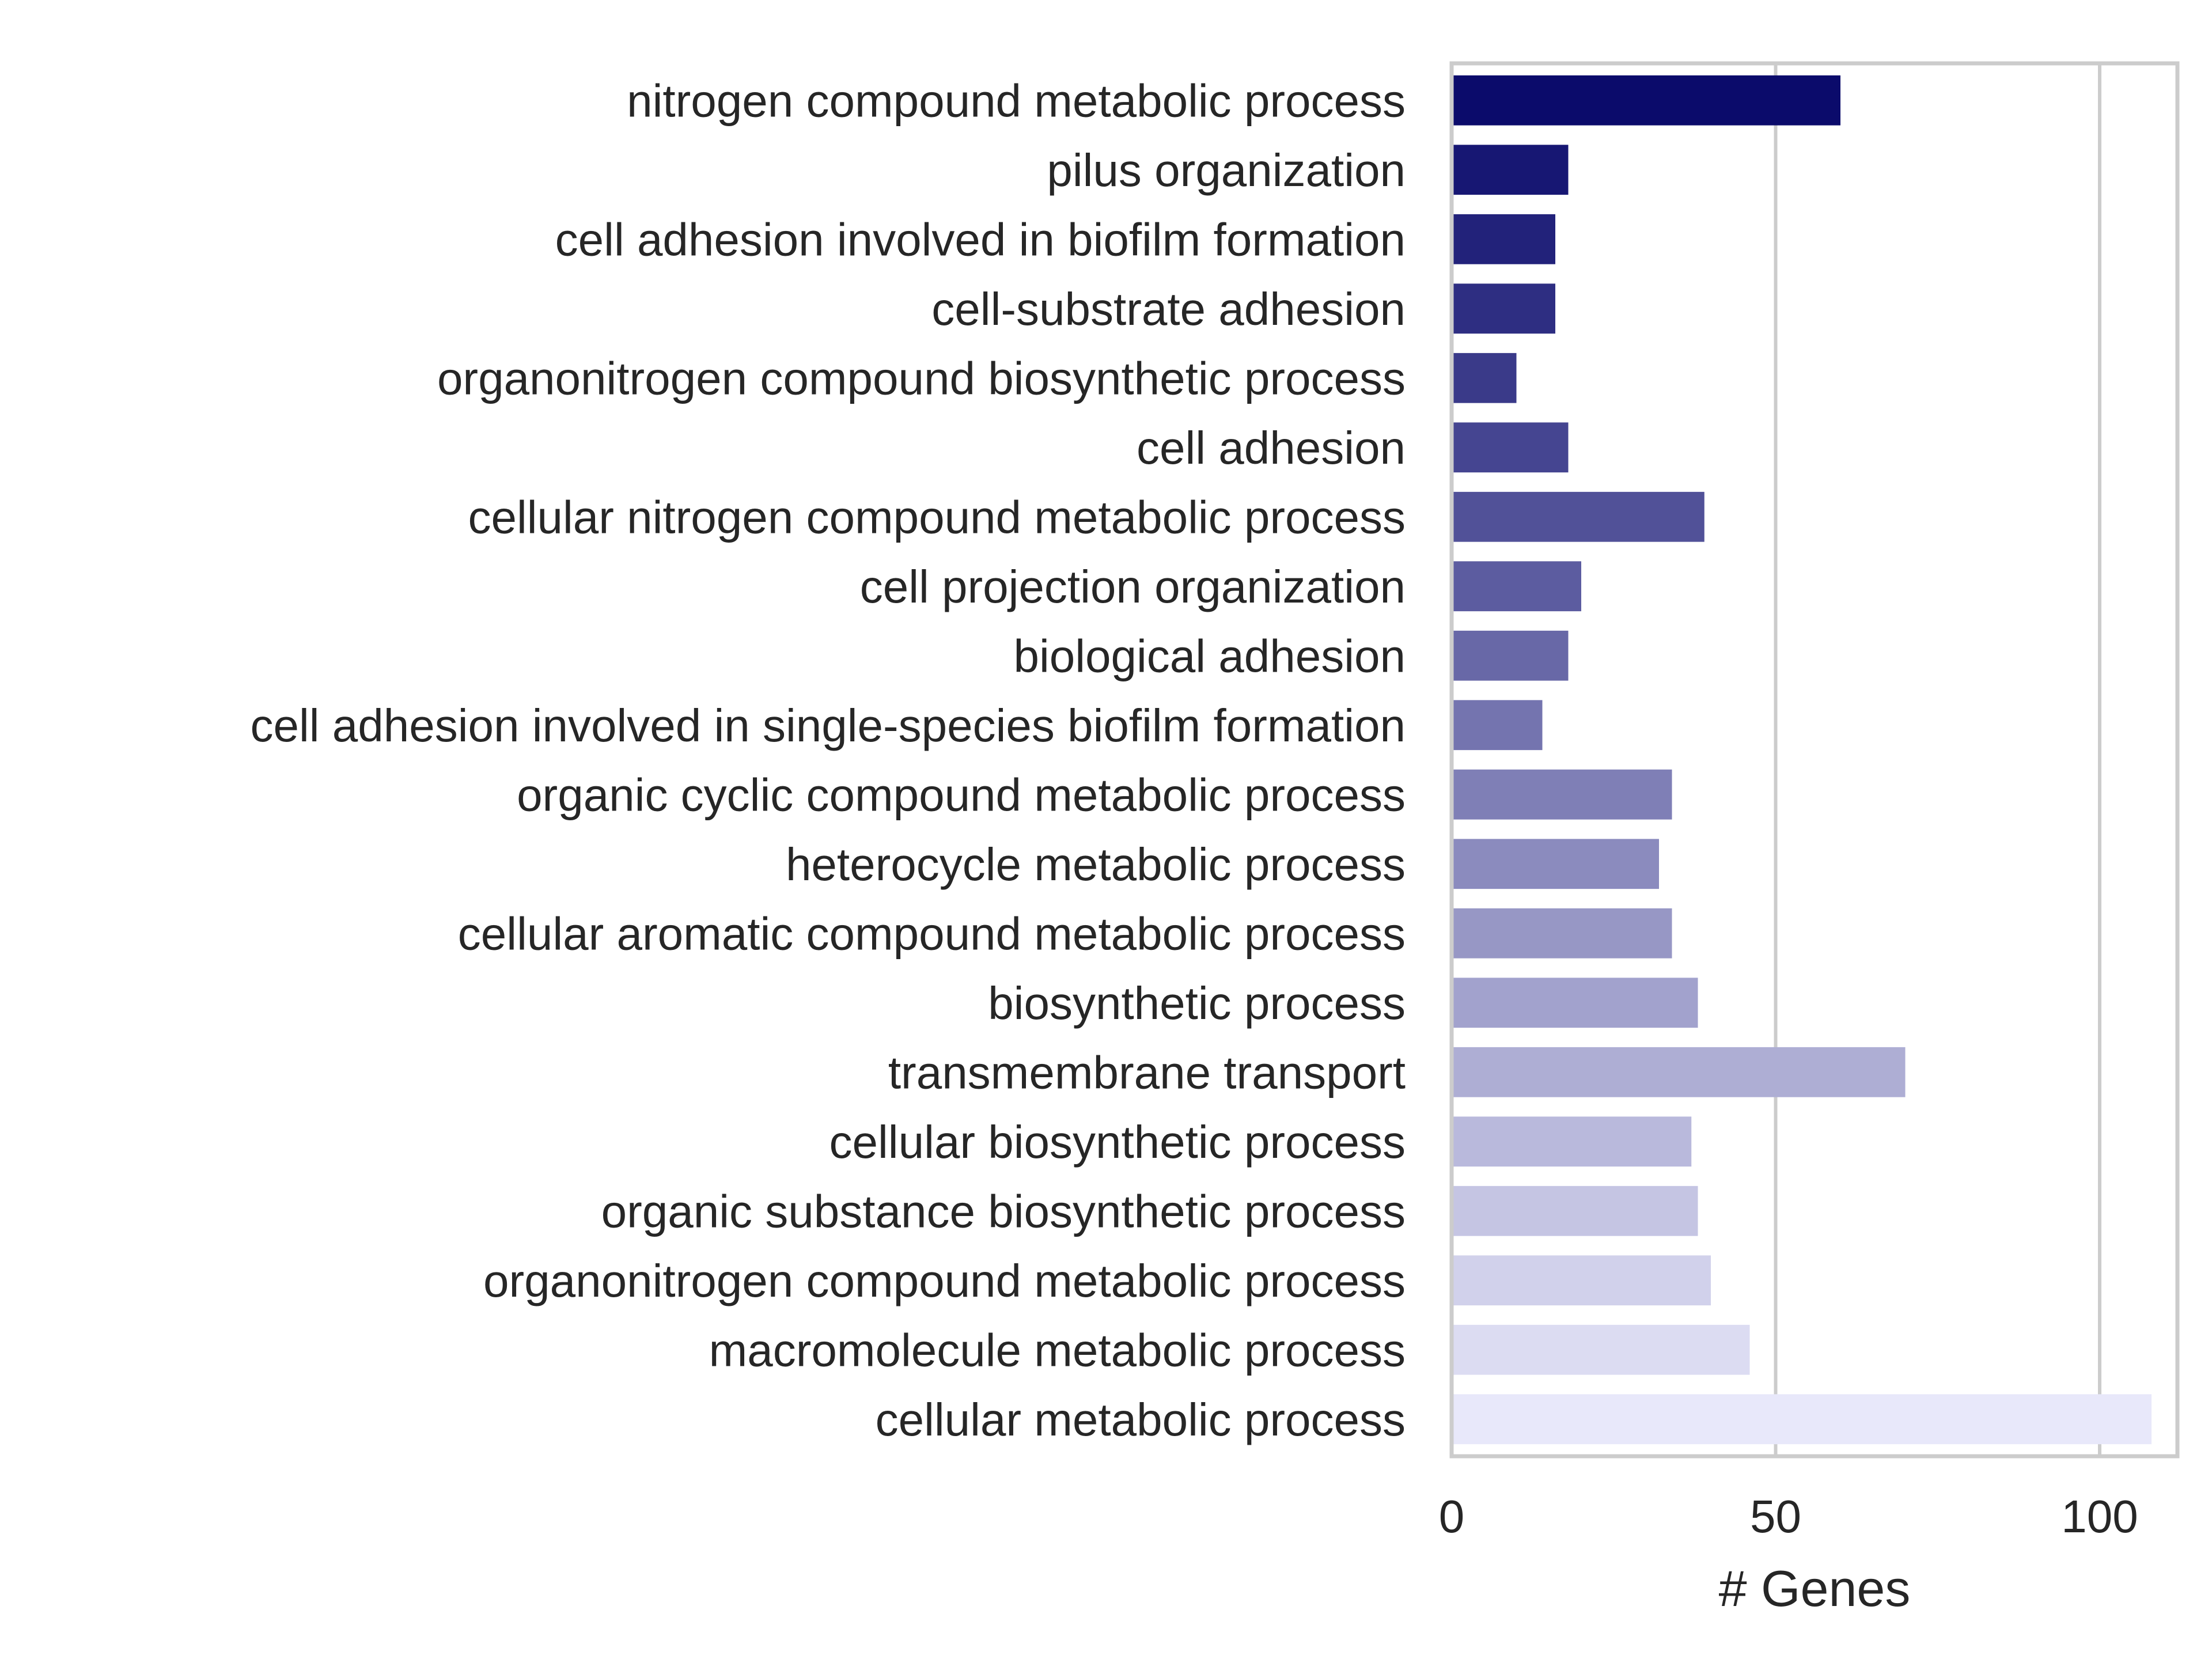  I want to click on category-label: organic substance biosynthetic process, so click(1003, 1211).